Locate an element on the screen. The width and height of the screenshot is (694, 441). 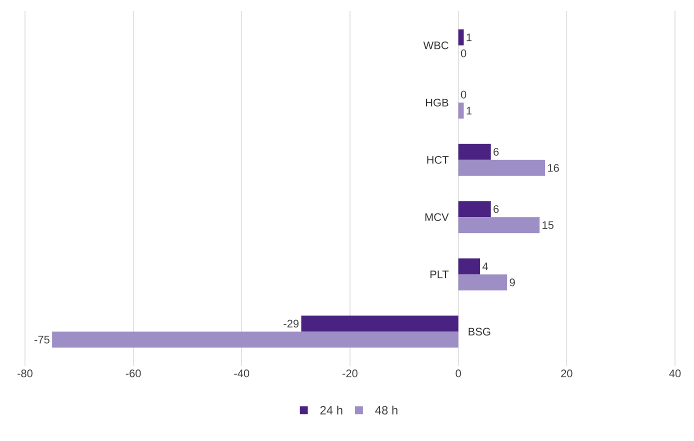
x-tick-label: -60 is located at coordinates (133, 374).